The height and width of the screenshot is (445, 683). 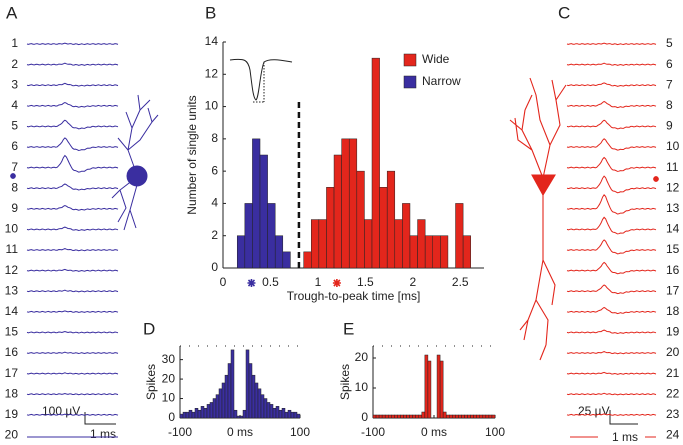 What do you see at coordinates (673, 332) in the screenshot?
I see `channel-label: 19` at bounding box center [673, 332].